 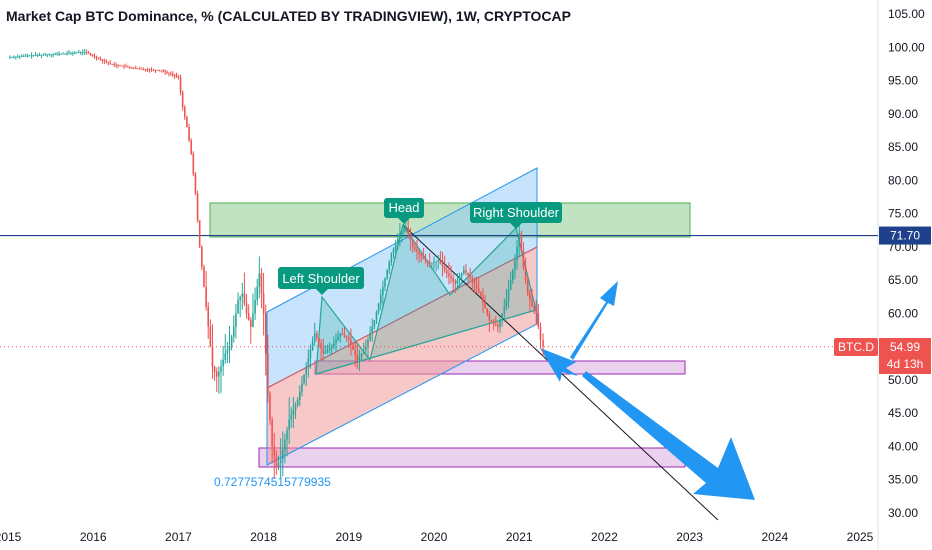 I want to click on label-right-shoulder: Right Shoulder, so click(x=516, y=215).